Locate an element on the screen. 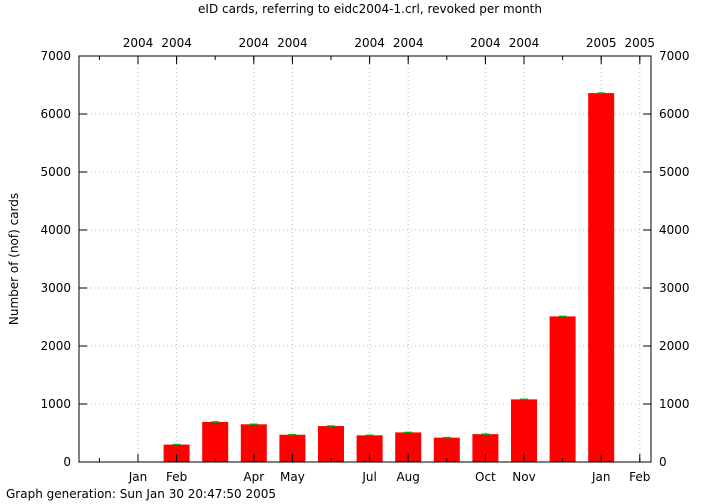 This screenshot has width=720, height=504. y-tick-label-left: 0 is located at coordinates (67, 462).